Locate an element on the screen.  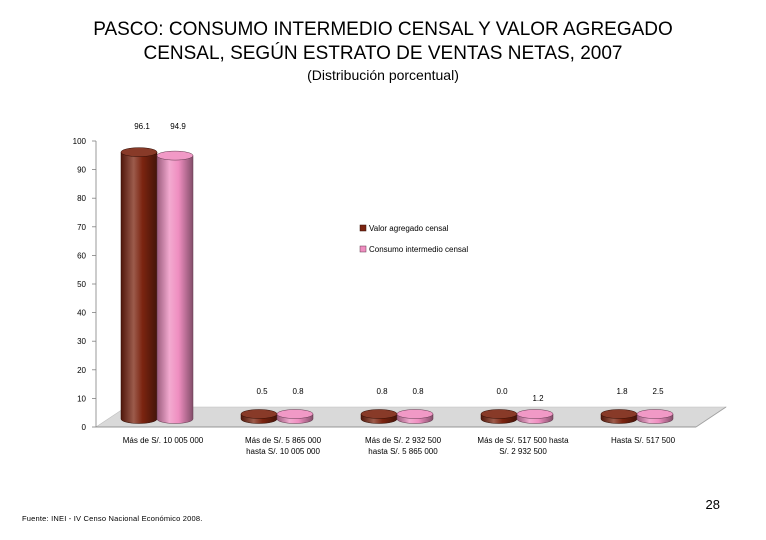
x-category-label: Más de S/. 5 865 000 is located at coordinates (283, 440).